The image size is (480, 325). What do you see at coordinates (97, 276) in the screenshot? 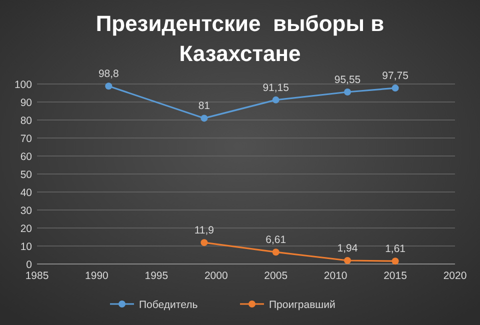
I see `x-tick-label: 1990` at bounding box center [97, 276].